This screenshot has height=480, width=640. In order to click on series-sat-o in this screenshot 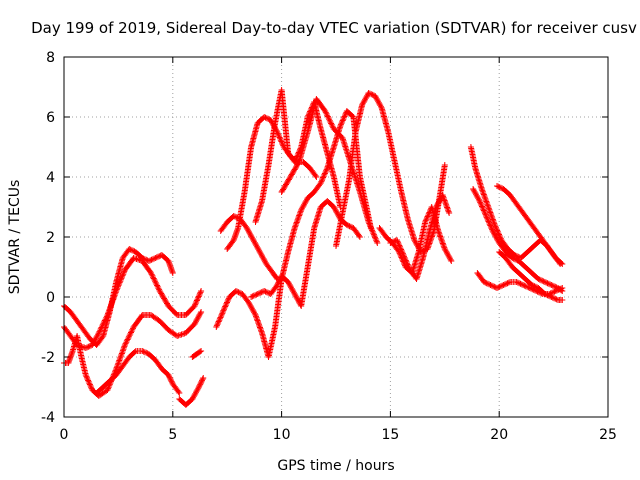, I will do `click(420, 237)`.